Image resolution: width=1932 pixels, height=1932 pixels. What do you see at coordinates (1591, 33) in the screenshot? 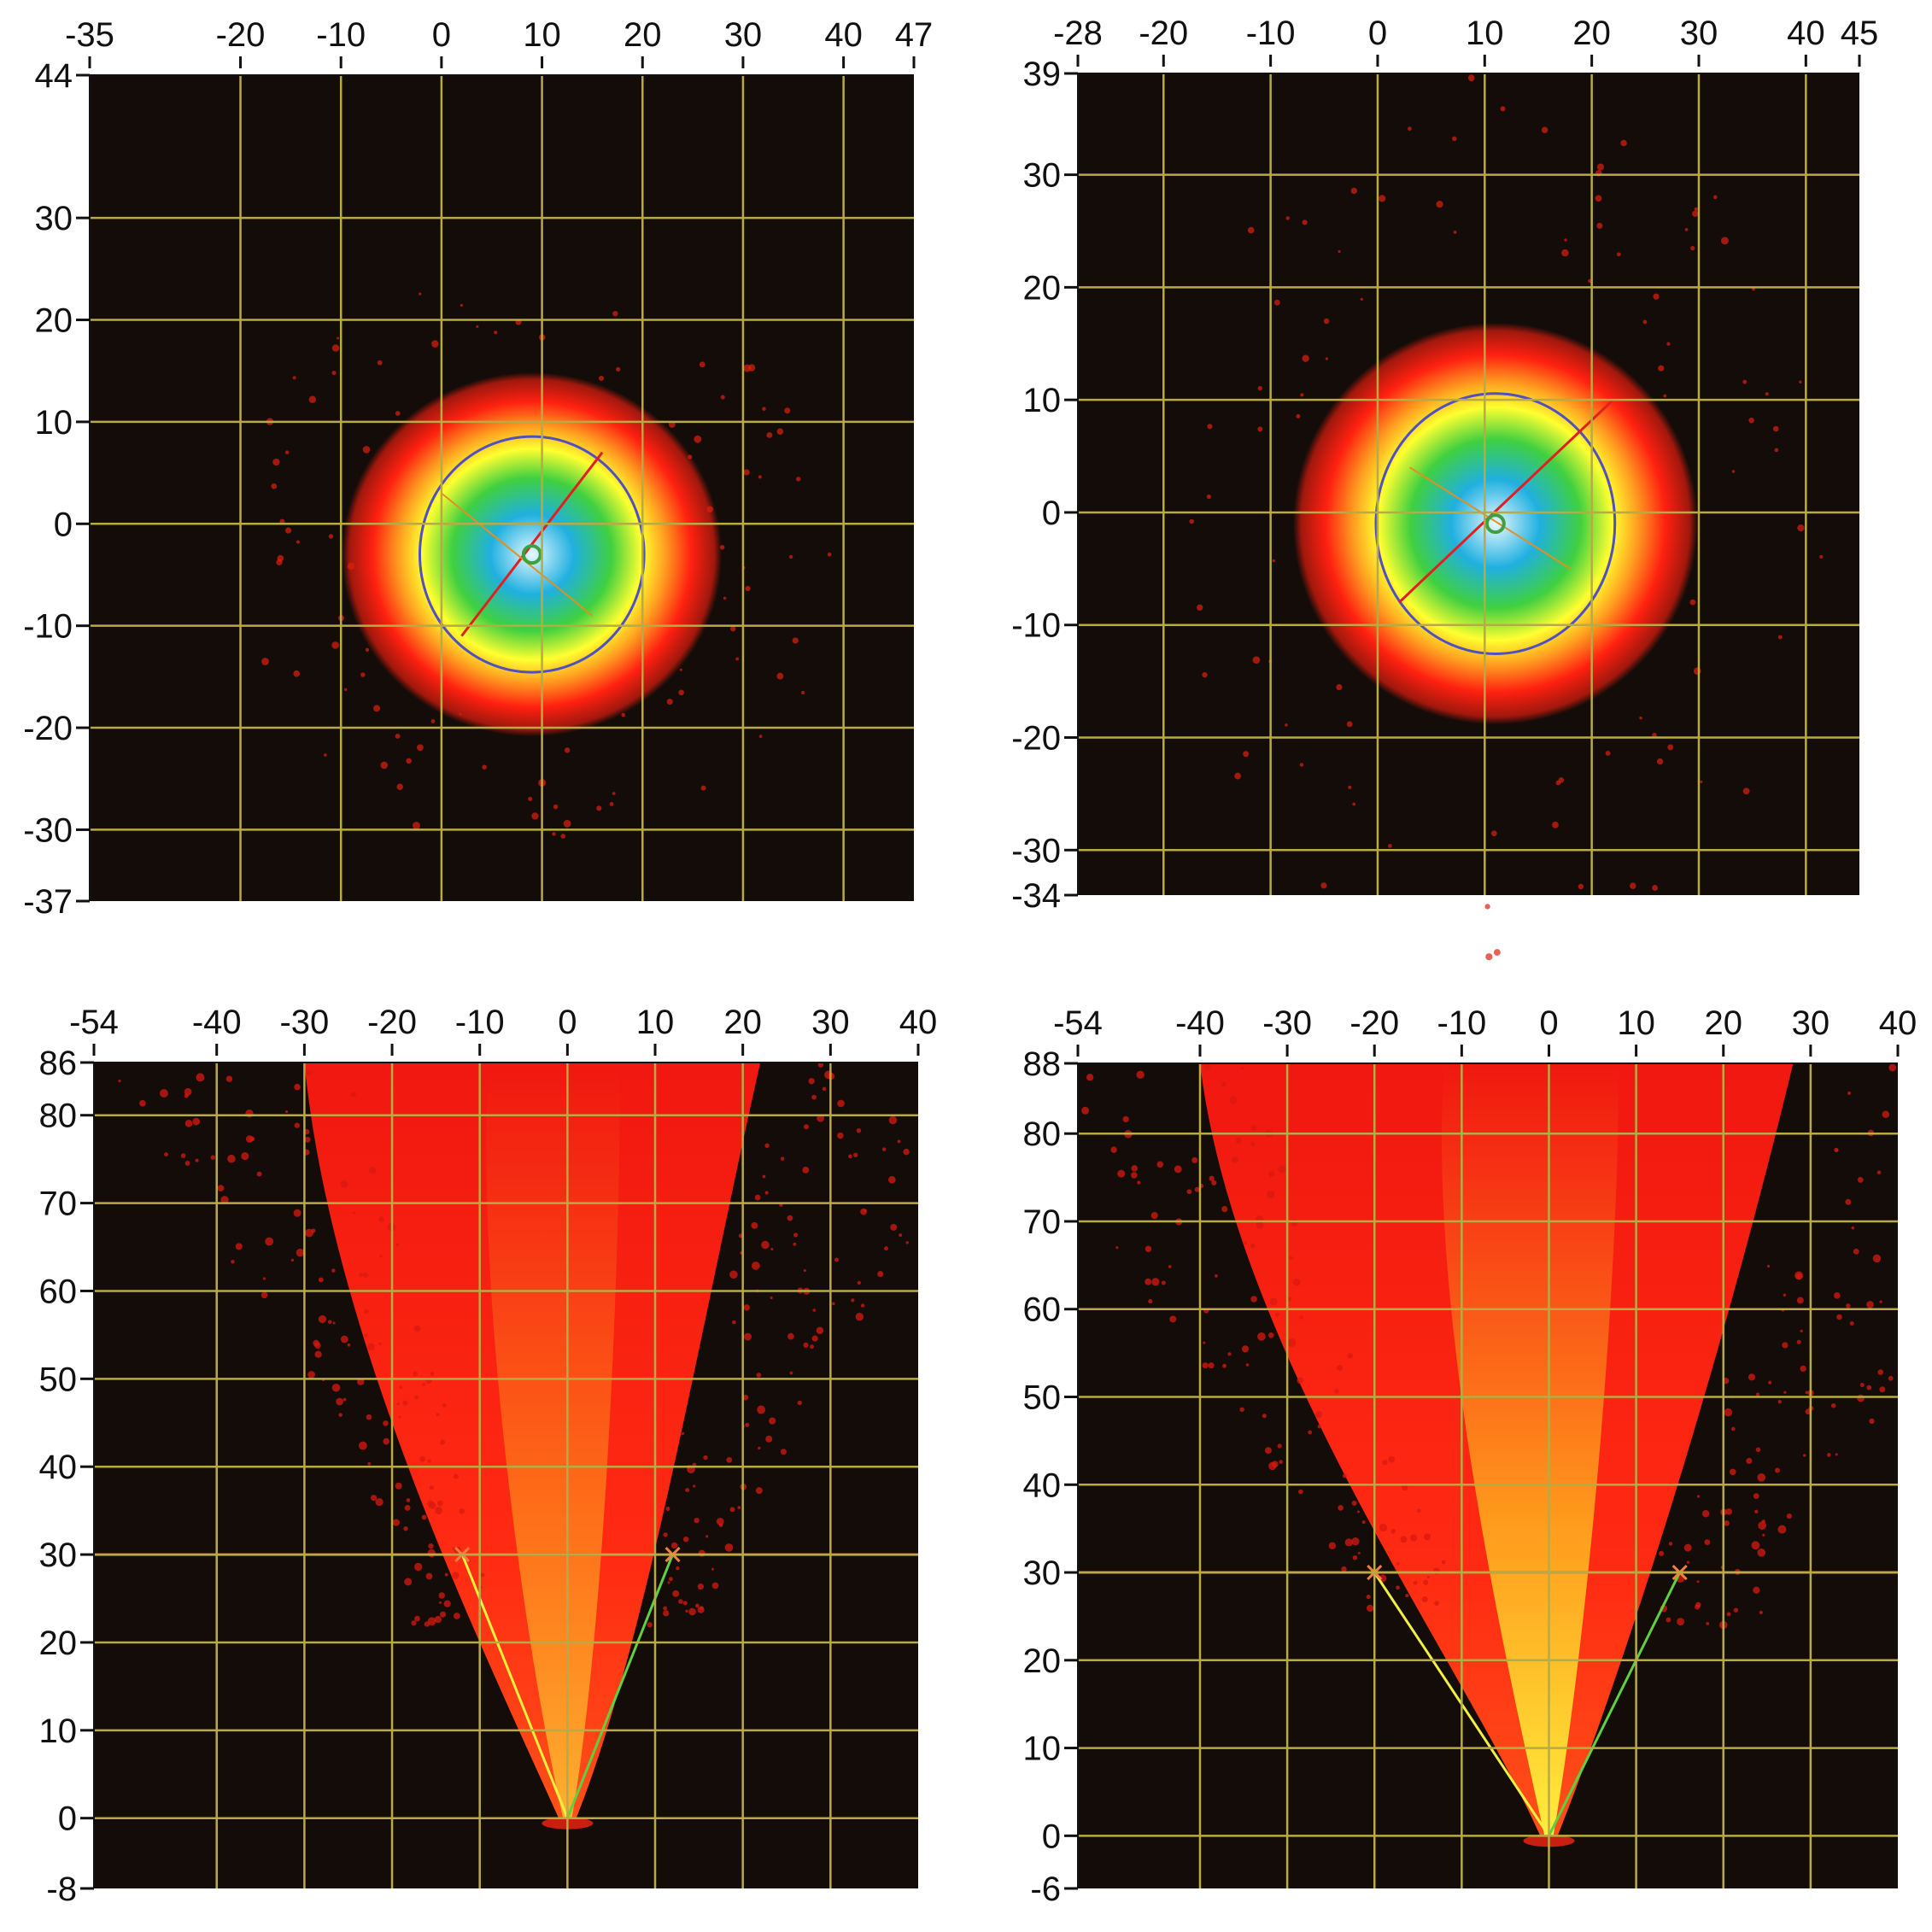
I see `x-tick-label: 20` at bounding box center [1591, 33].